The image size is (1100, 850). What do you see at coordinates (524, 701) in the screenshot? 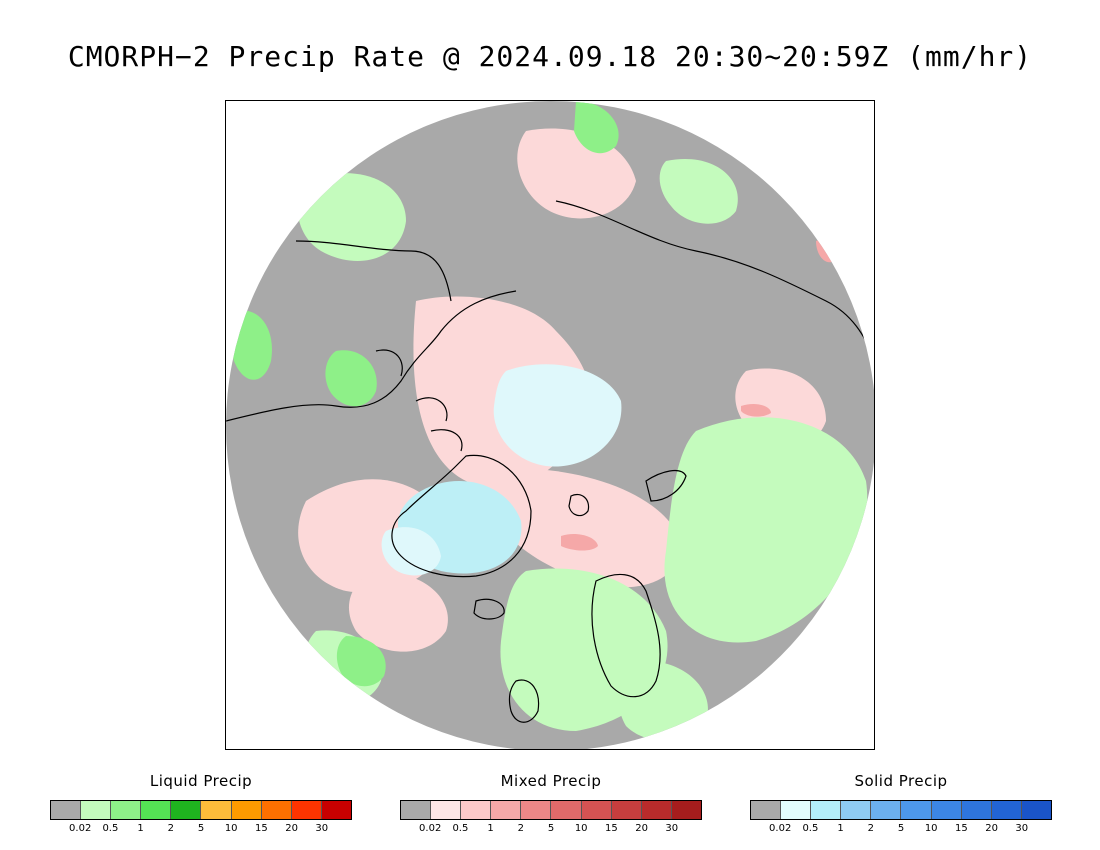
I see `british-isles-coast` at bounding box center [524, 701].